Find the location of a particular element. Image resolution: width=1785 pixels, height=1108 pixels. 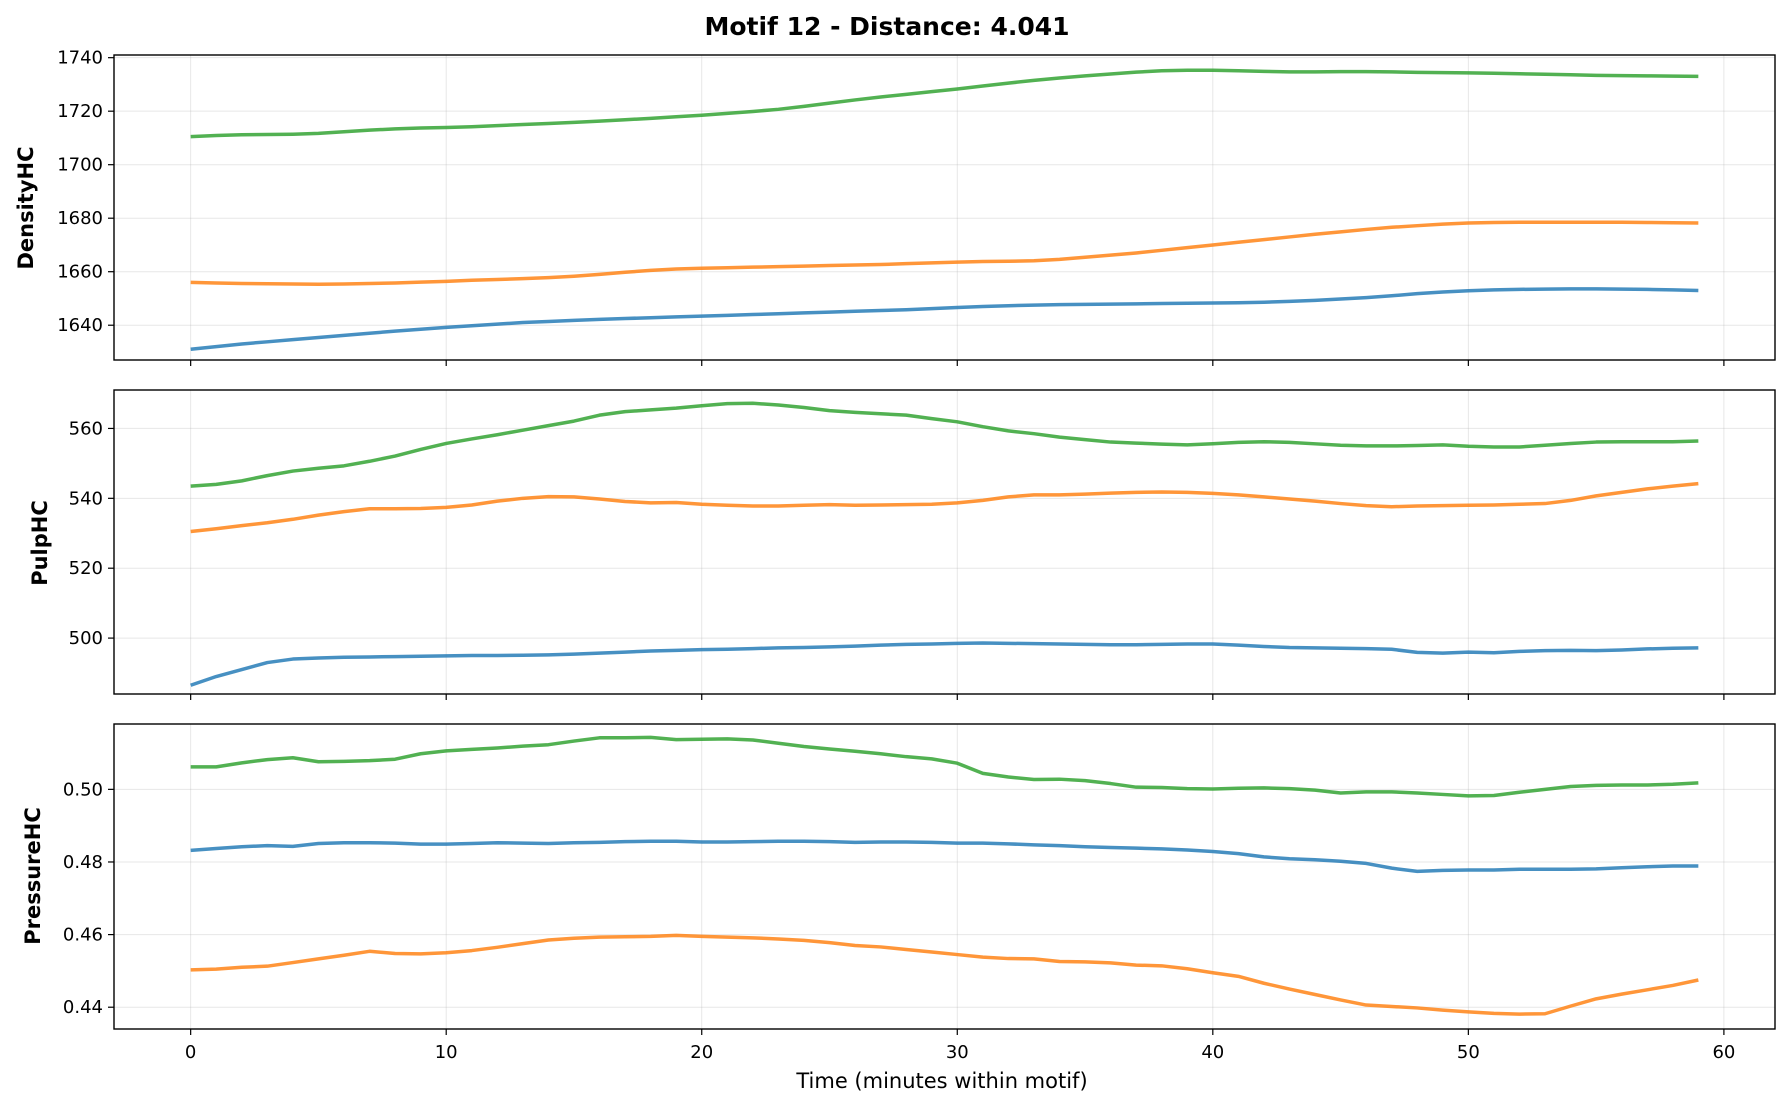

y-tick-label-pressurehc-3: 0.50 is located at coordinates (83, 789).